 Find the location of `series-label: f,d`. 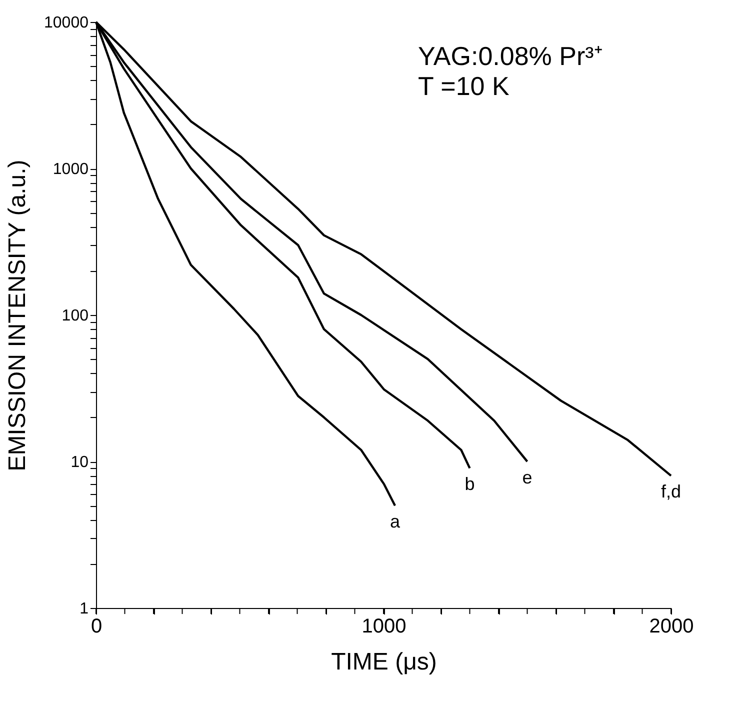

series-label: f,d is located at coordinates (671, 492).